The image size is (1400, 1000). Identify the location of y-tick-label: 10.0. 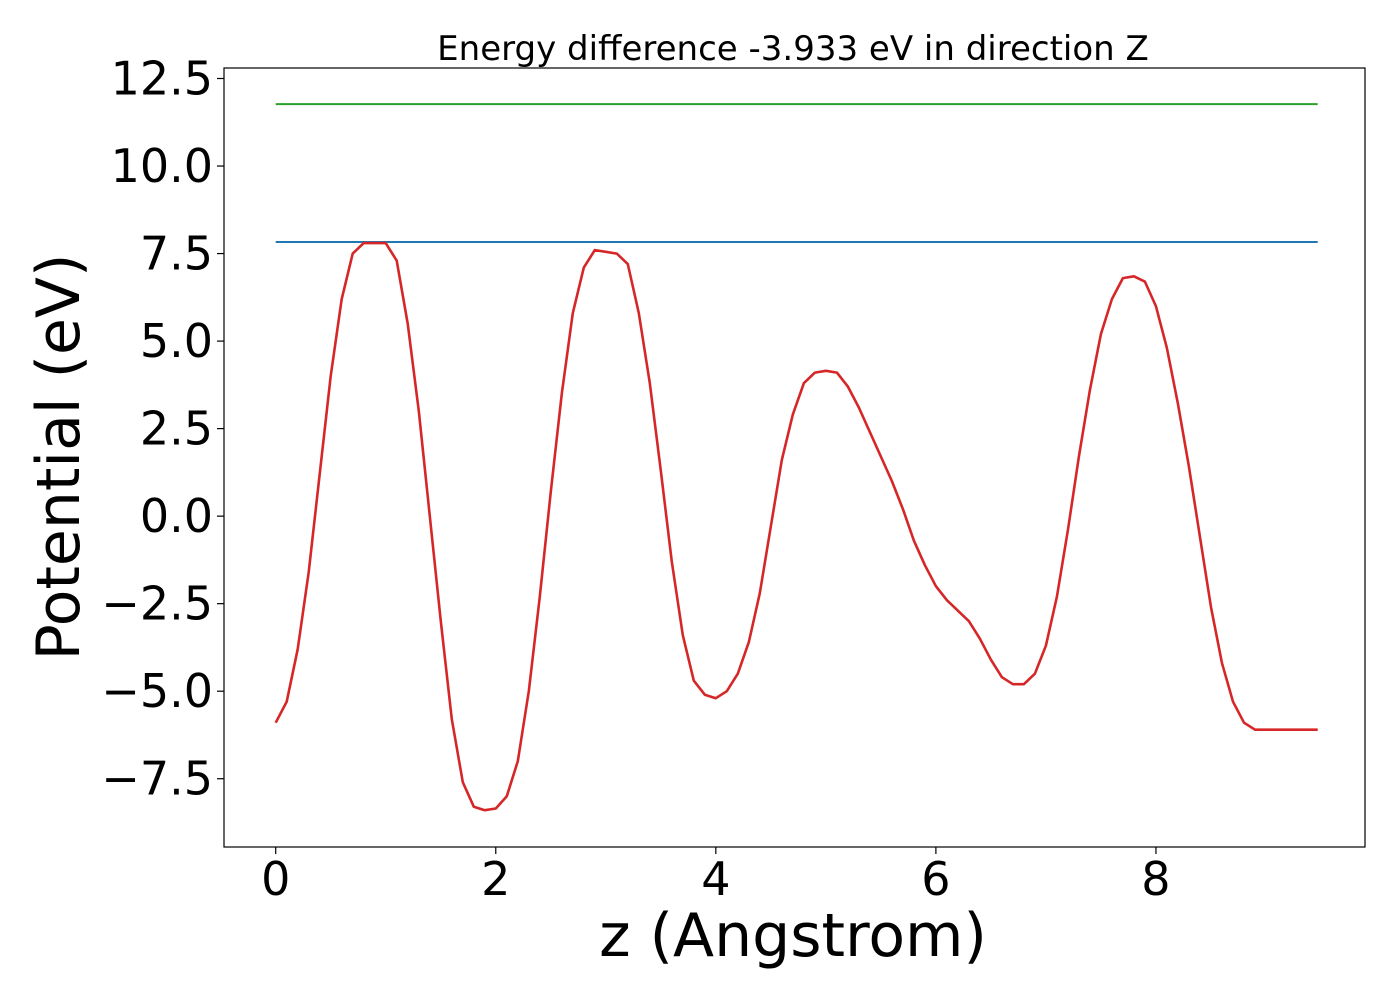
(162, 166).